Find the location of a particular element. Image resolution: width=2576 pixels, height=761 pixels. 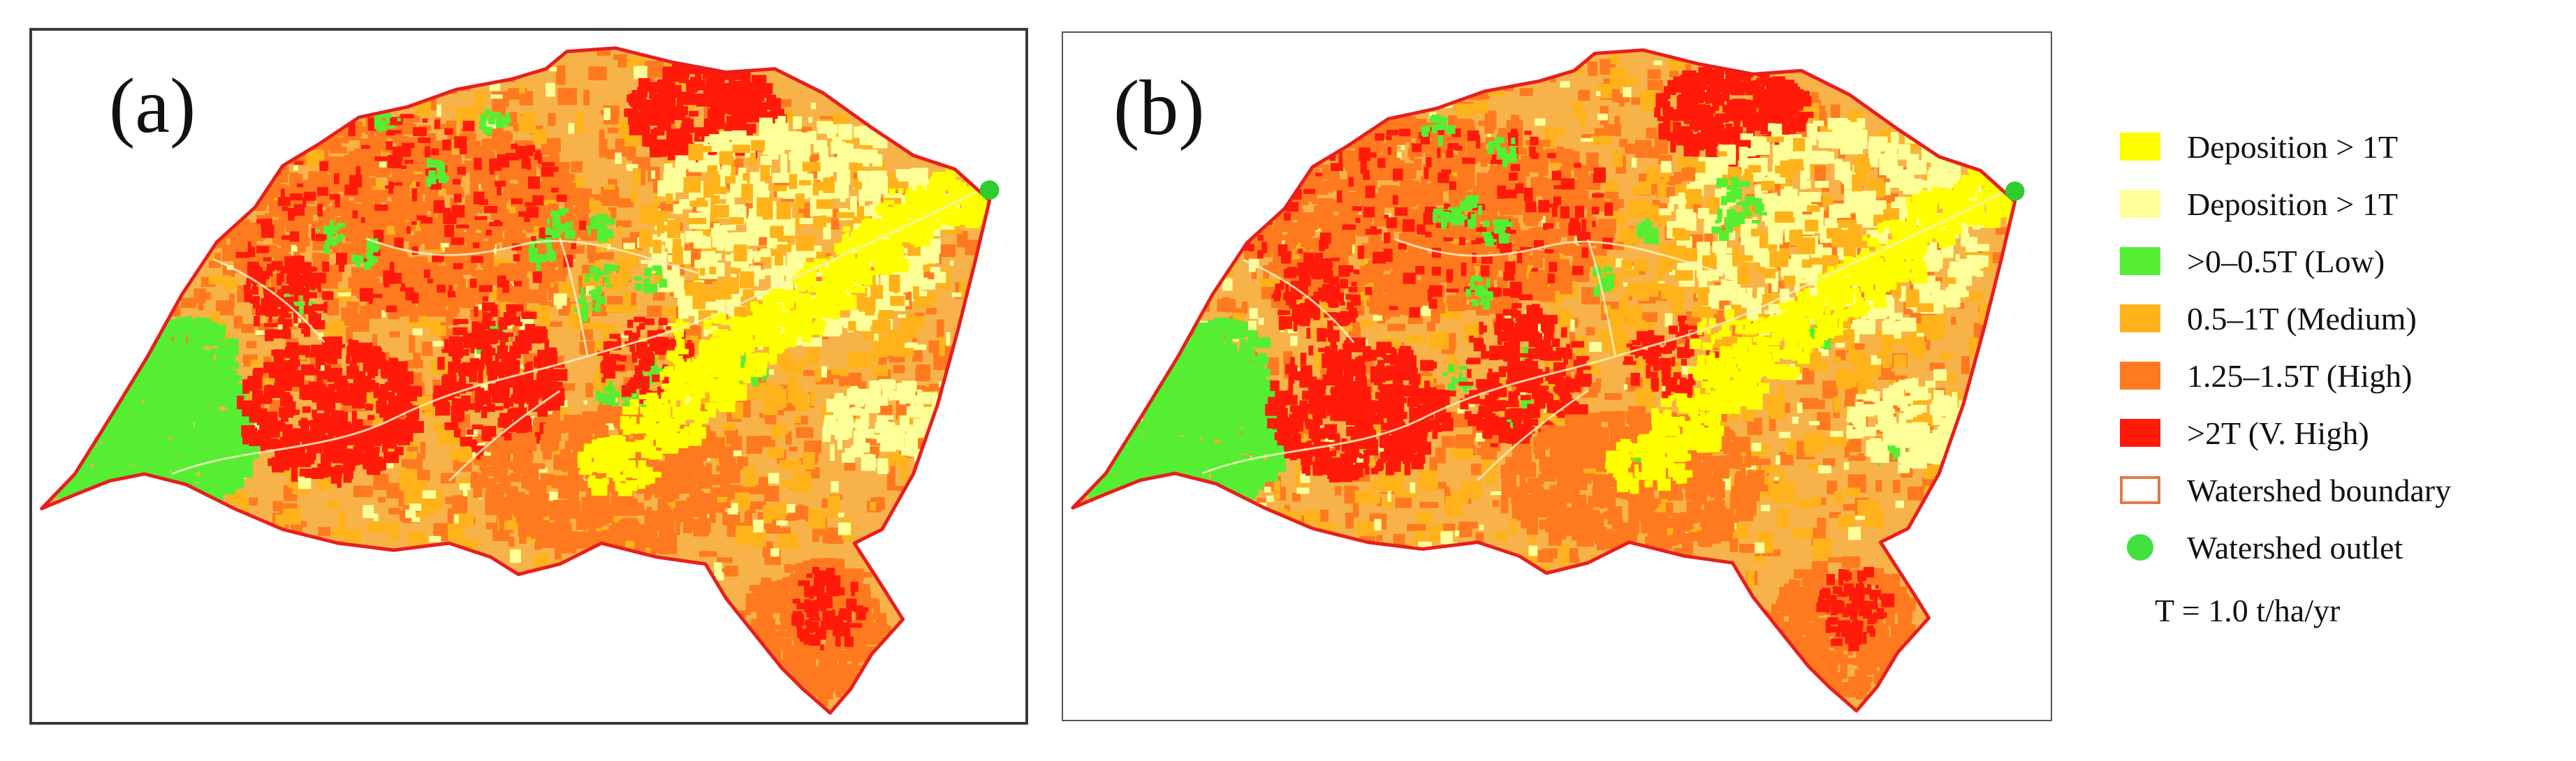

legend-label: >0–0.5T (Low) is located at coordinates (2286, 261).